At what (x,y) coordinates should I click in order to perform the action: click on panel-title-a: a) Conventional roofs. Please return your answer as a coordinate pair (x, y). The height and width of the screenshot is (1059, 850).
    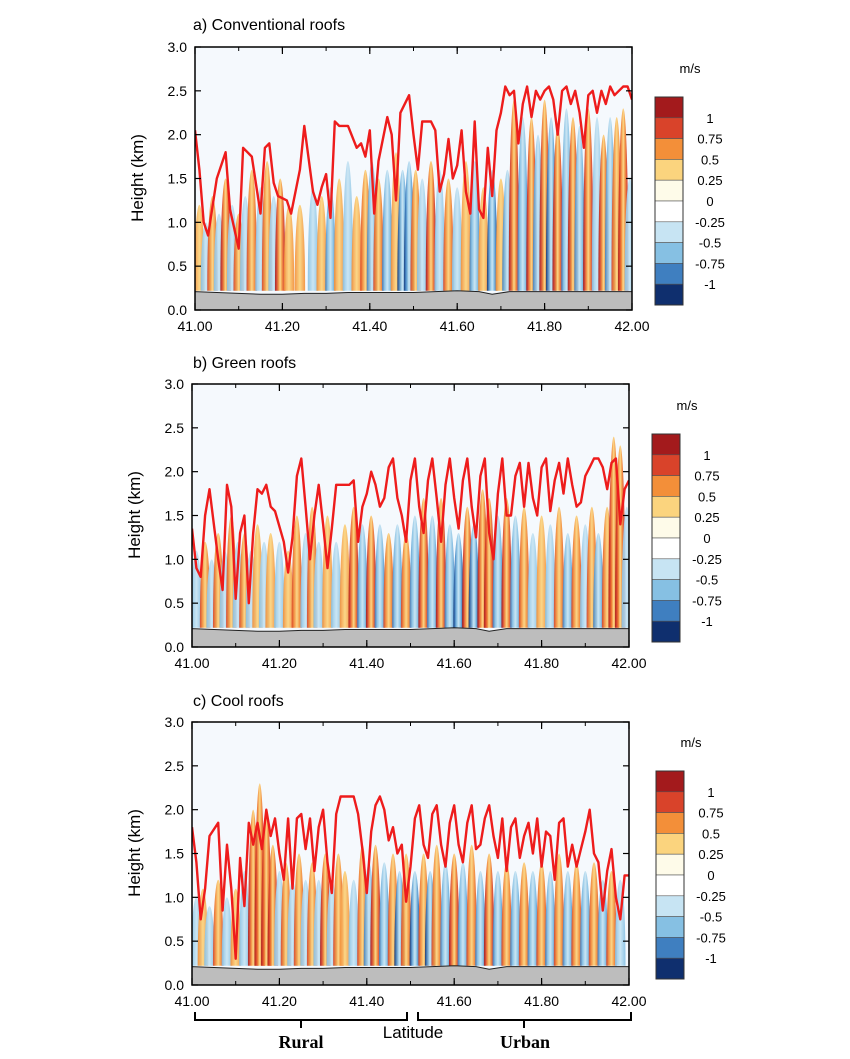
    Looking at the image, I should click on (269, 25).